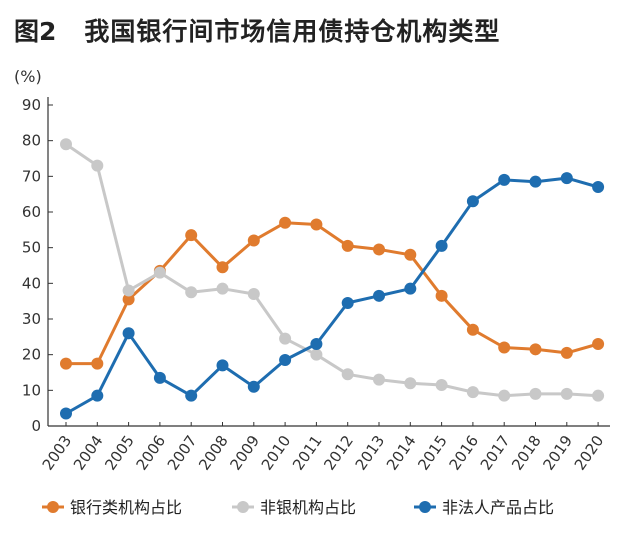 The height and width of the screenshot is (540, 640). I want to click on x-tick-label: 2017, so click(495, 453).